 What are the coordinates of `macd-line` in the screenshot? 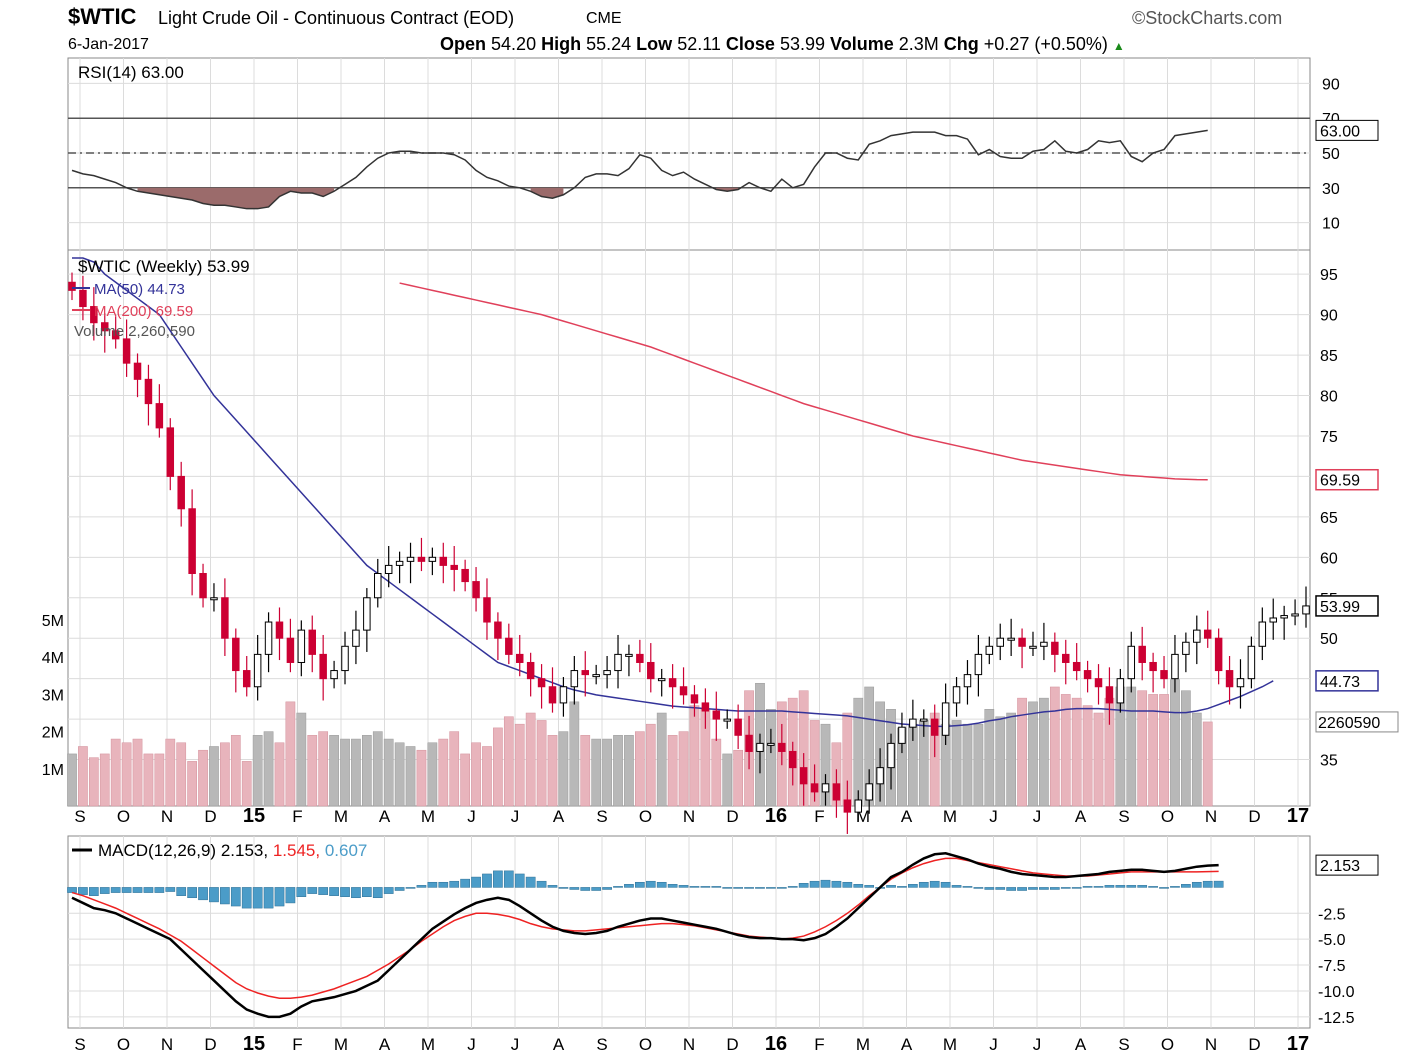 It's located at (645, 935).